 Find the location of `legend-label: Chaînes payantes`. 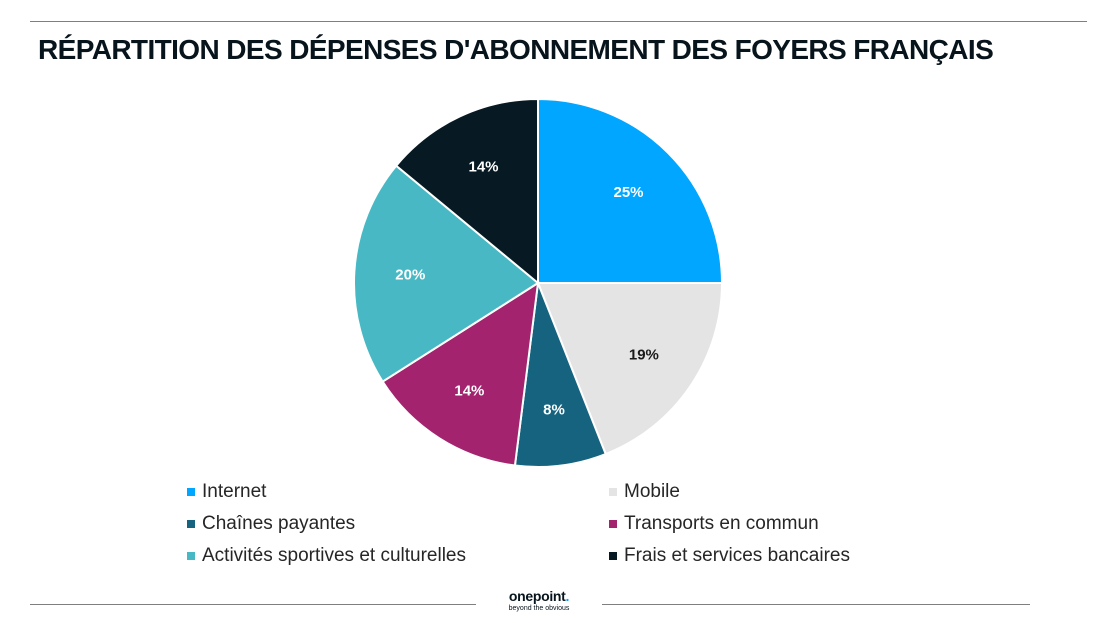

legend-label: Chaînes payantes is located at coordinates (279, 523).